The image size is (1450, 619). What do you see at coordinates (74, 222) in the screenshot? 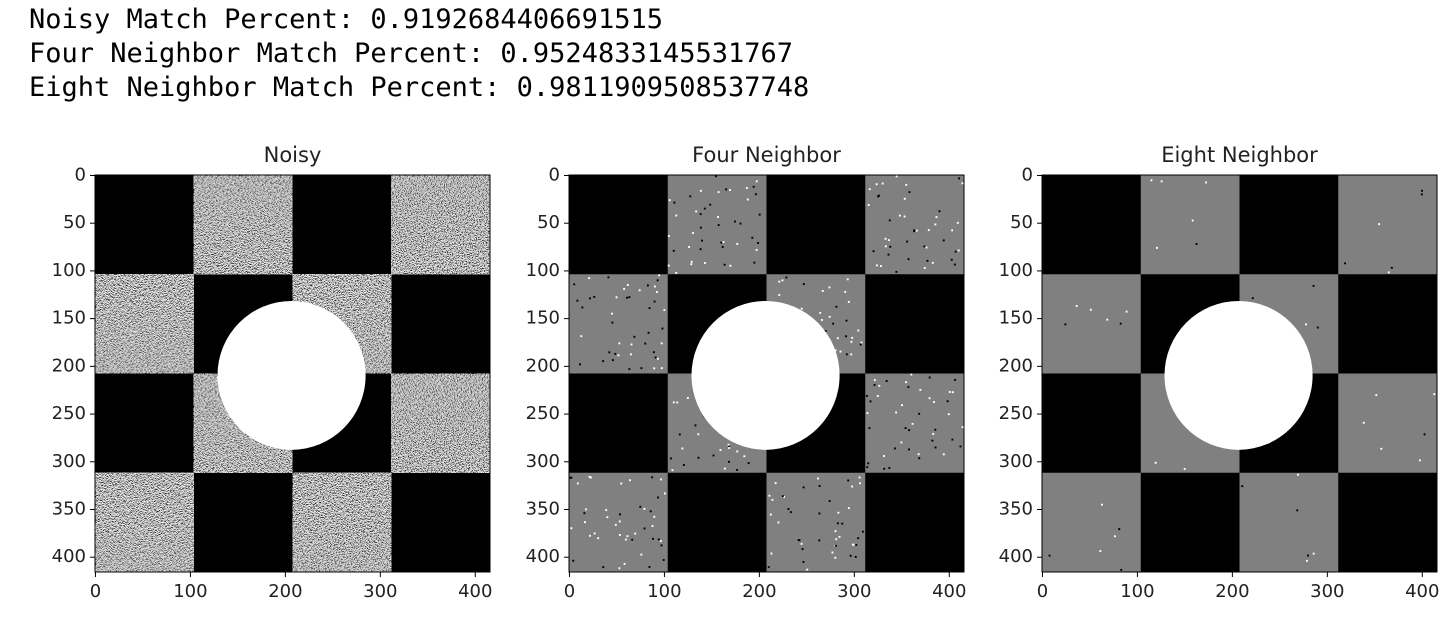
I see `y-tick-label: 50` at bounding box center [74, 222].